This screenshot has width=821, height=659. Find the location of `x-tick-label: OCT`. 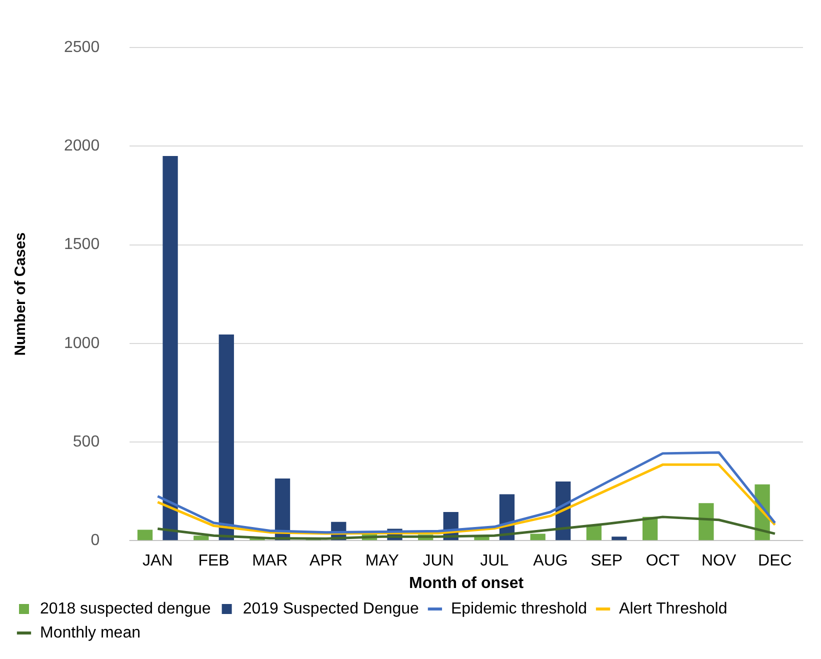

x-tick-label: OCT is located at coordinates (663, 561).